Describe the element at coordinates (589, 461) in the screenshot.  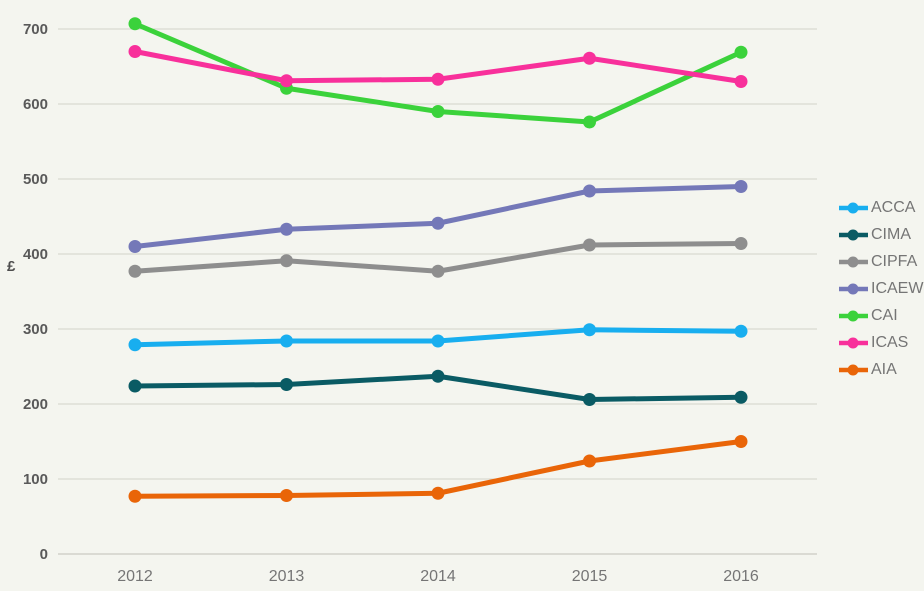
I see `data-point-aia-2015` at that location.